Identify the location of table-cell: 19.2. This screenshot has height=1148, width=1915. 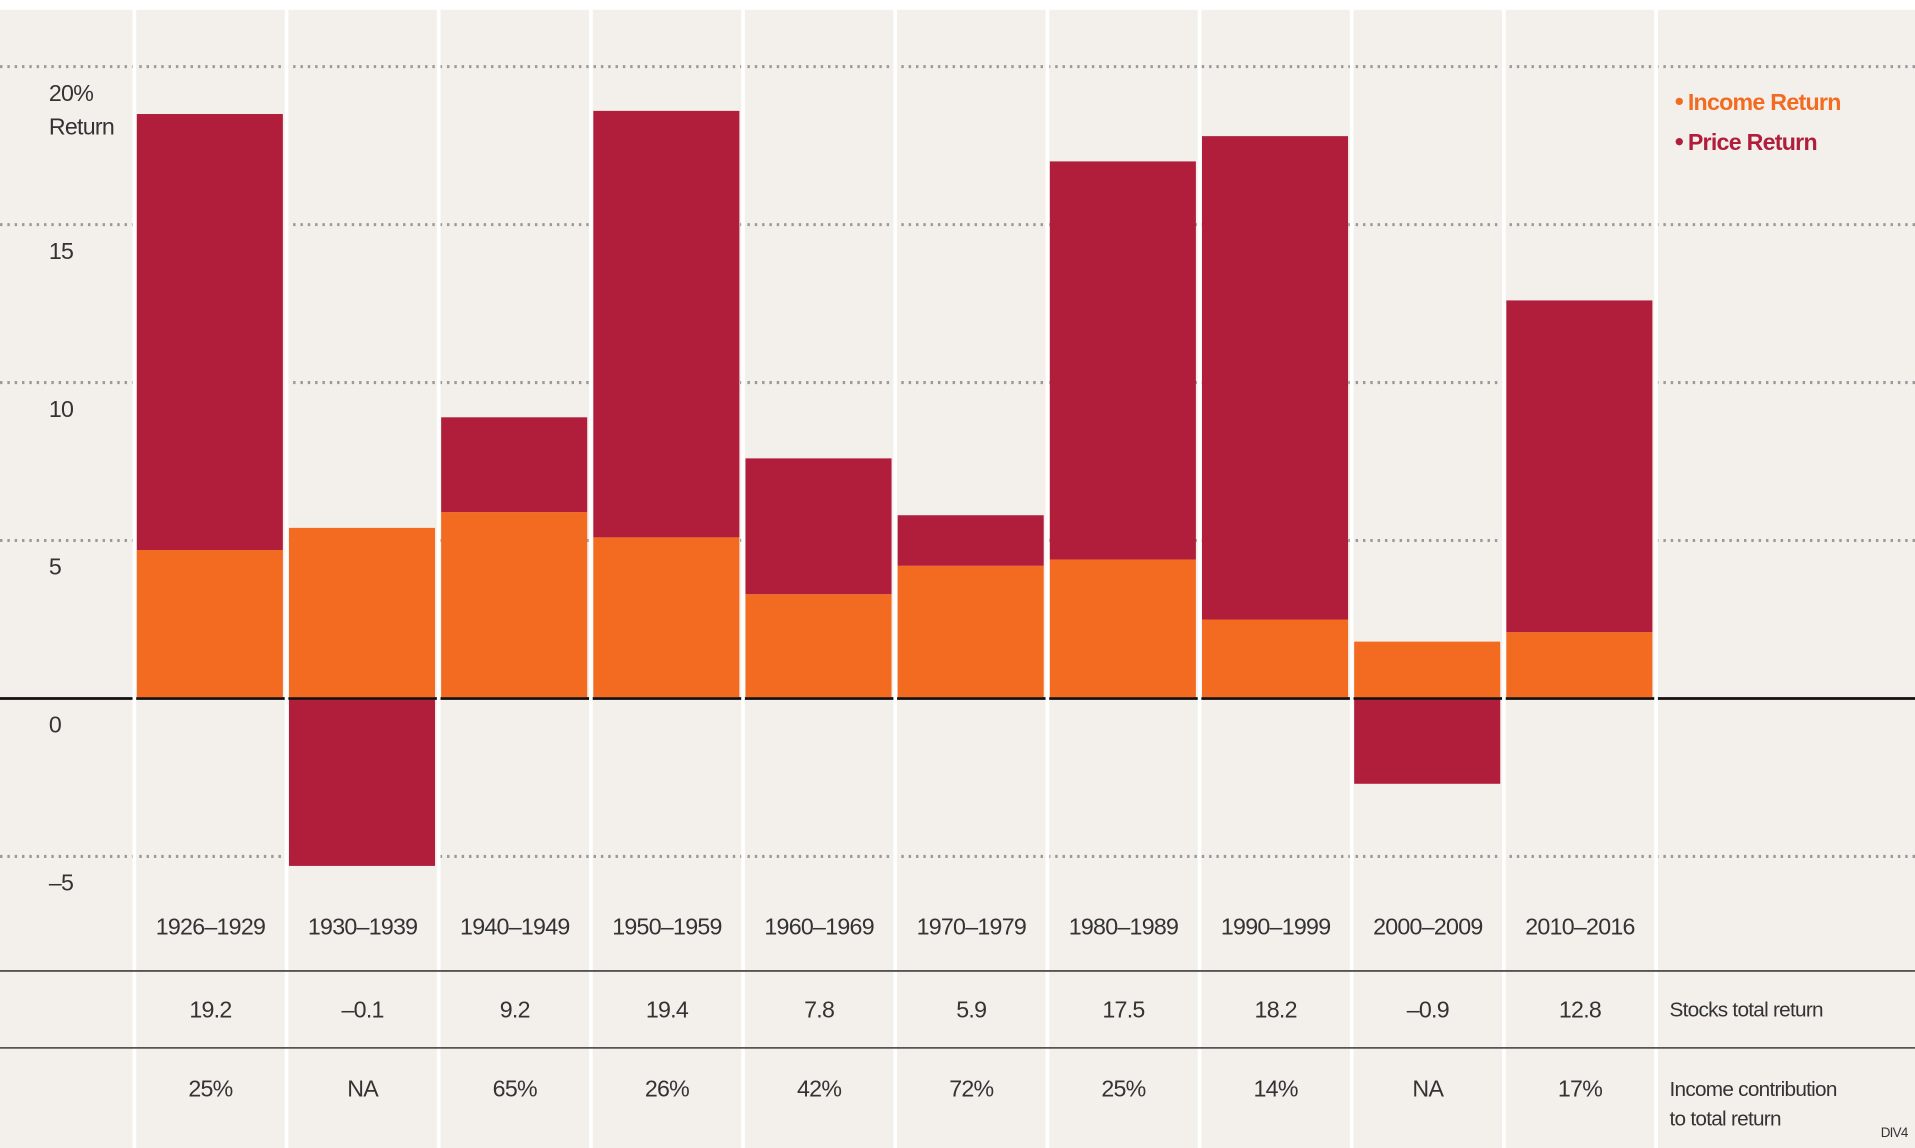
(210, 1009).